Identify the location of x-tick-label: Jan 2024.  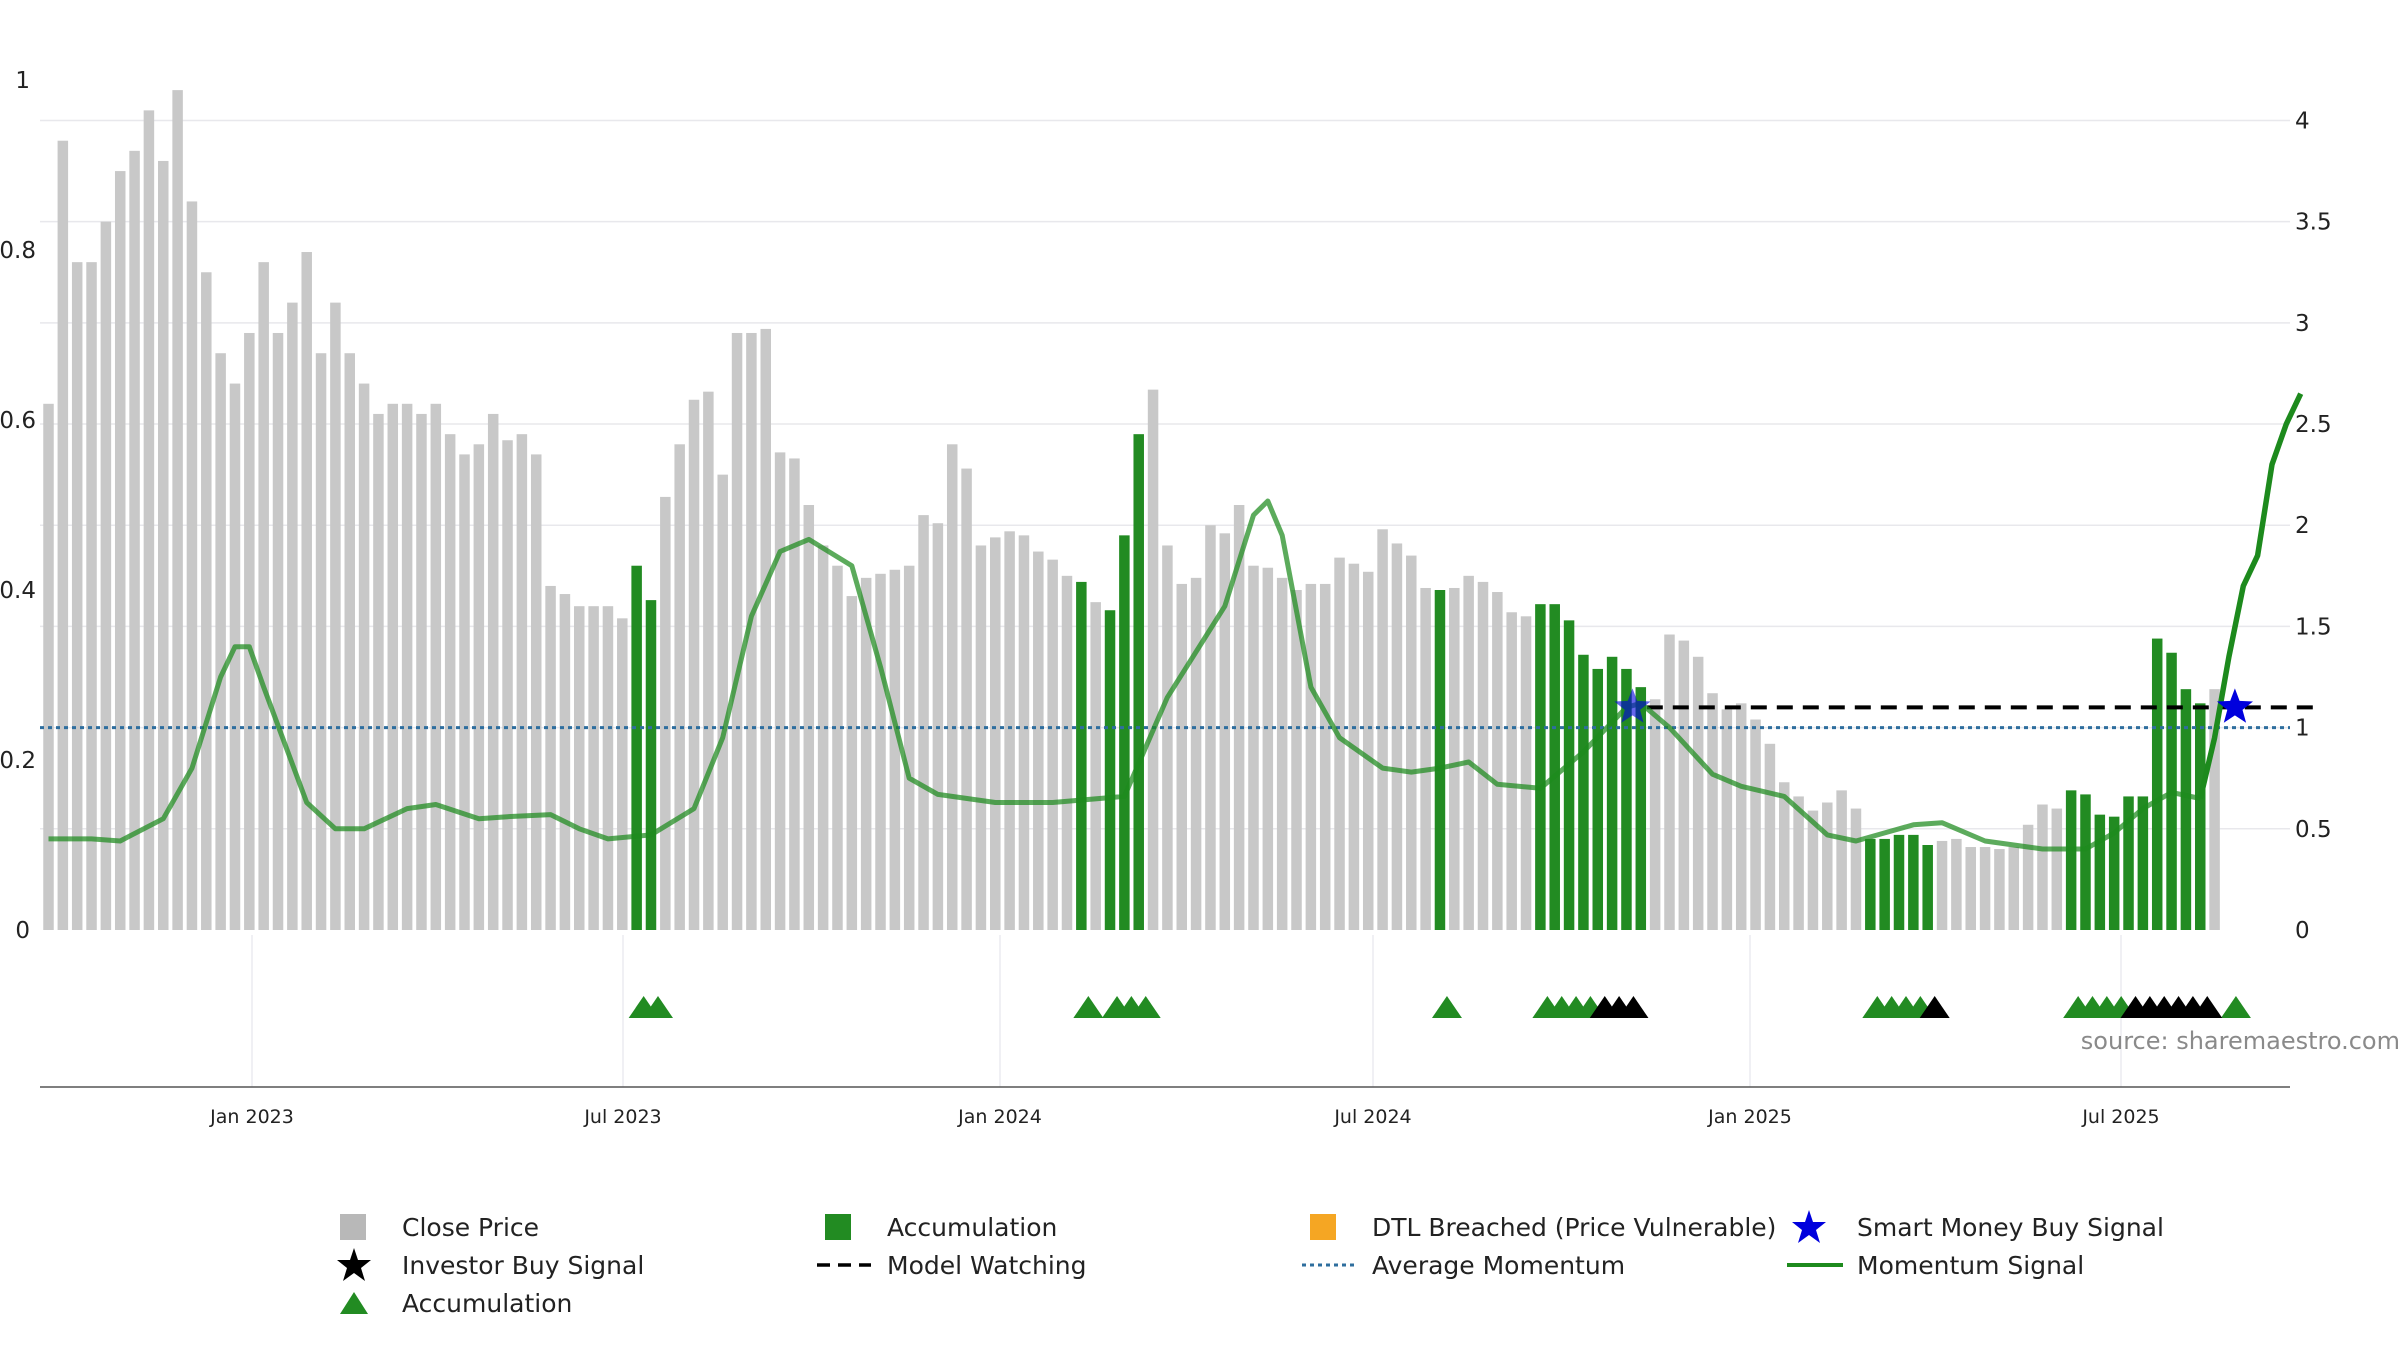
(999, 1117).